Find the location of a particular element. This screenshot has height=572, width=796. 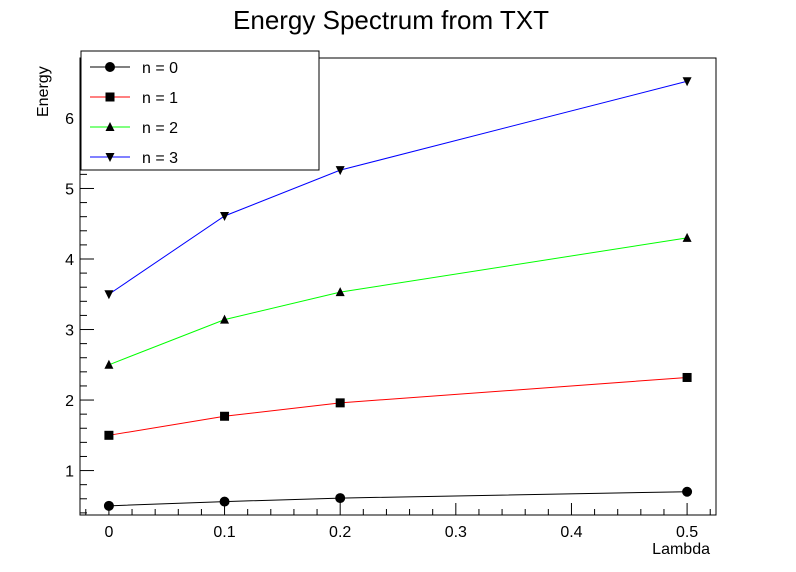

legend-label: n = 2 is located at coordinates (160, 128).